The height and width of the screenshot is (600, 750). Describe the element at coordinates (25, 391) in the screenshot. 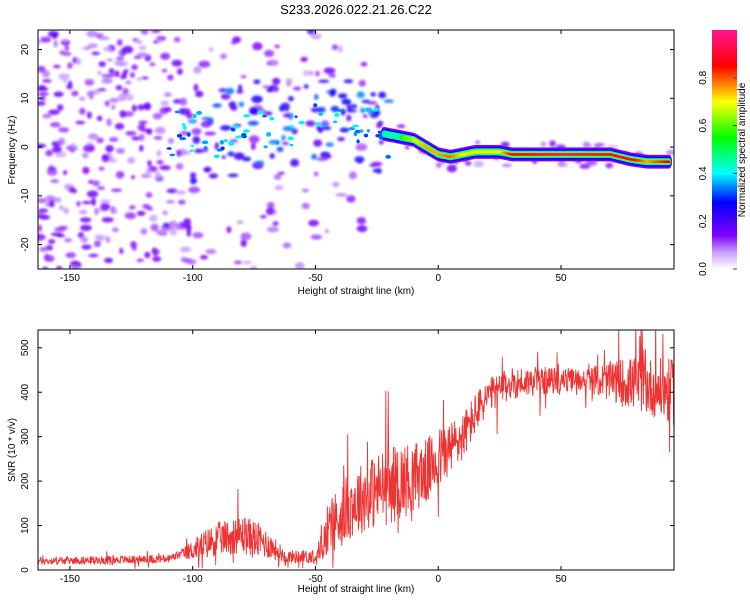

I see `y-tick-label: 400` at that location.